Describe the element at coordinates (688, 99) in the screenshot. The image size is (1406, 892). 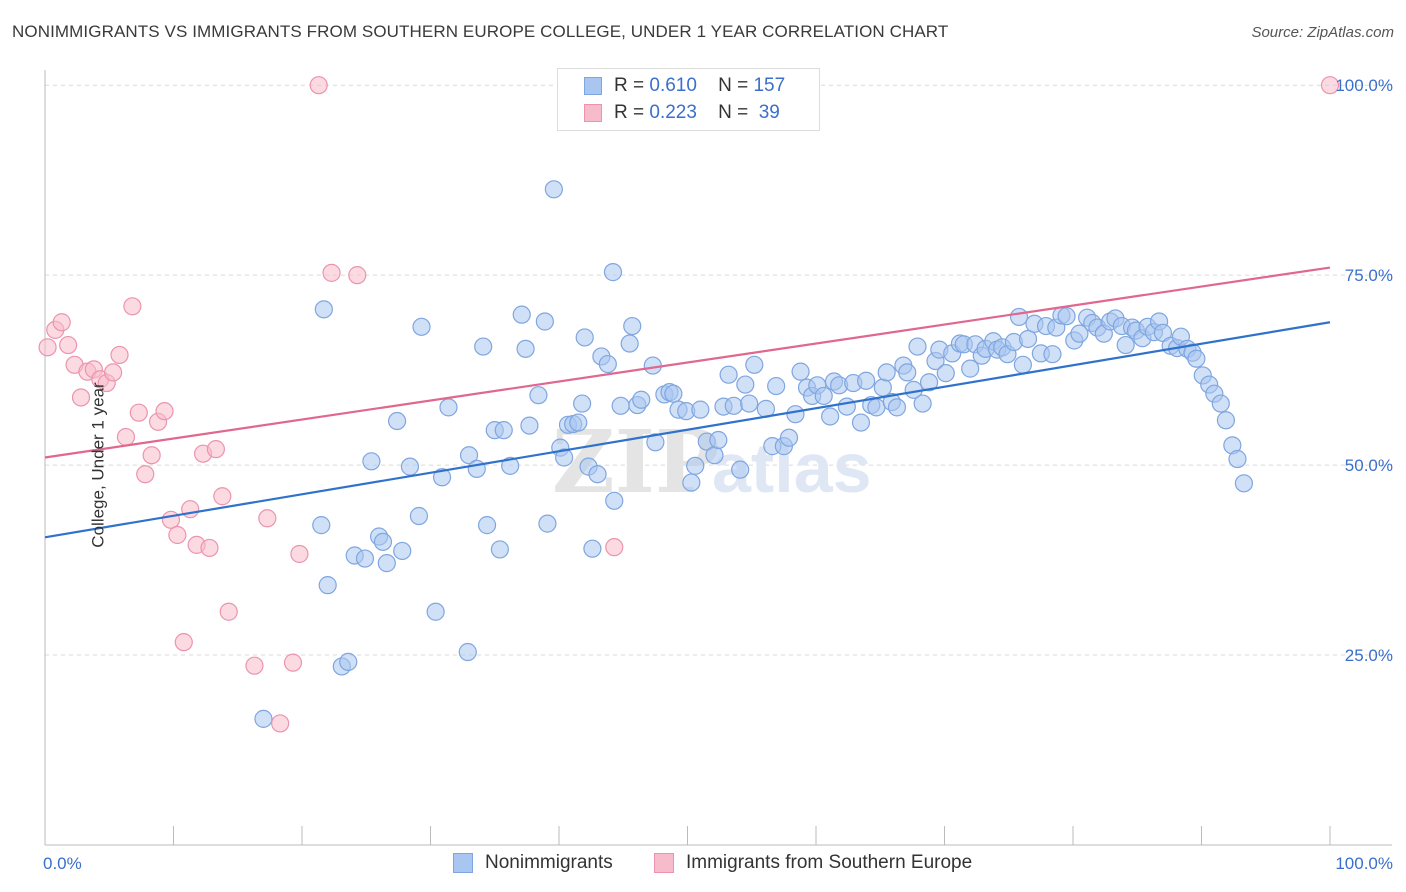
I see `stats-box: R = 0.610 N = 157 R = 0.223 N = 39` at that location.